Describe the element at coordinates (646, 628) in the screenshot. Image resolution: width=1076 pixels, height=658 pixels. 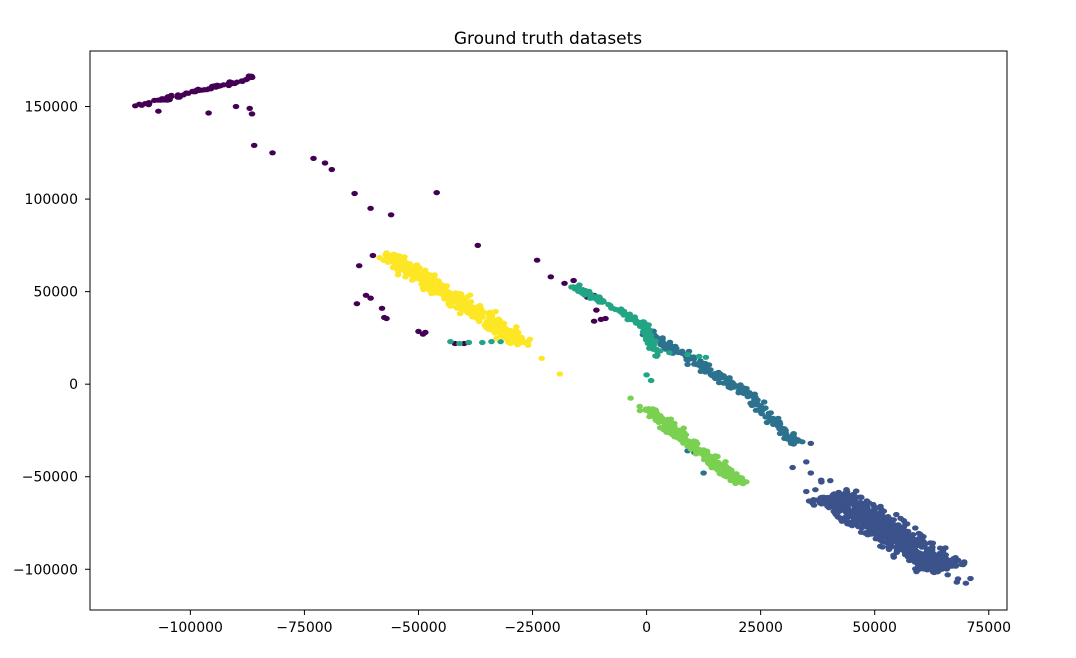
I see `x-tick-label: 0` at that location.